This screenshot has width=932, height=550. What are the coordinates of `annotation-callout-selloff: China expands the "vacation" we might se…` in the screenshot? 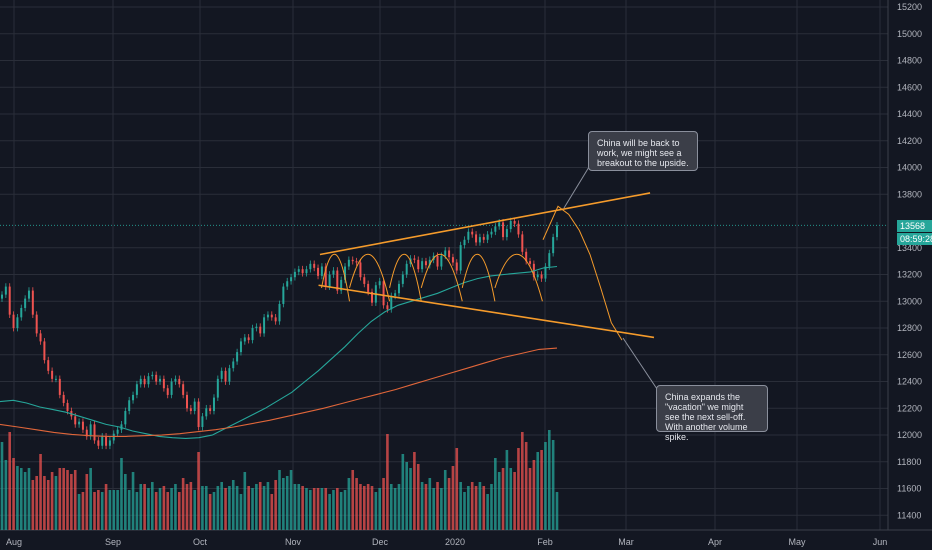 It's located at (712, 413).